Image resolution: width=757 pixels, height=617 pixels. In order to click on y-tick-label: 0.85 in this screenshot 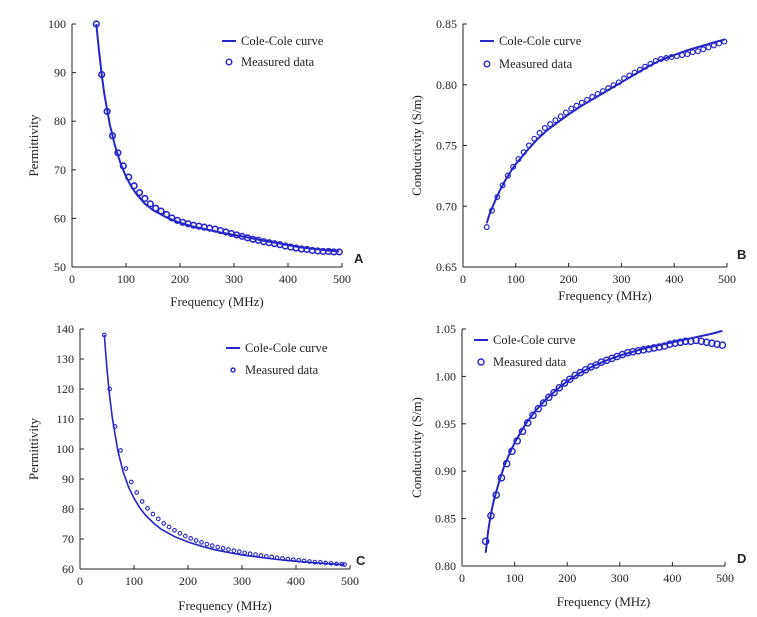, I will do `click(446, 24)`.